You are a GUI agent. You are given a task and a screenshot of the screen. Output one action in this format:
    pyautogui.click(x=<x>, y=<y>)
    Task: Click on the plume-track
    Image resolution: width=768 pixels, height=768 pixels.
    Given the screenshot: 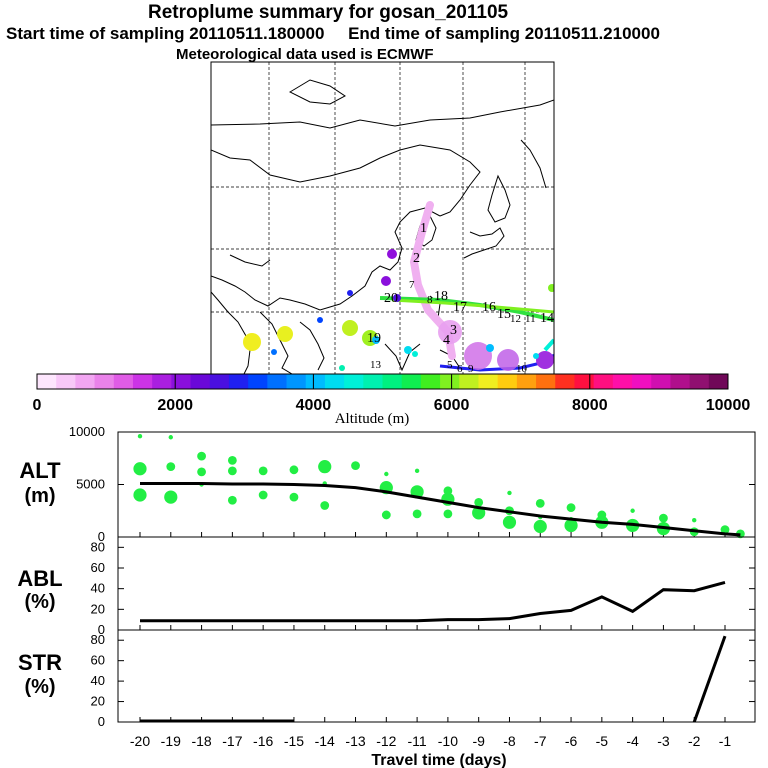 What is the action you would take?
    pyautogui.click(x=398, y=286)
    